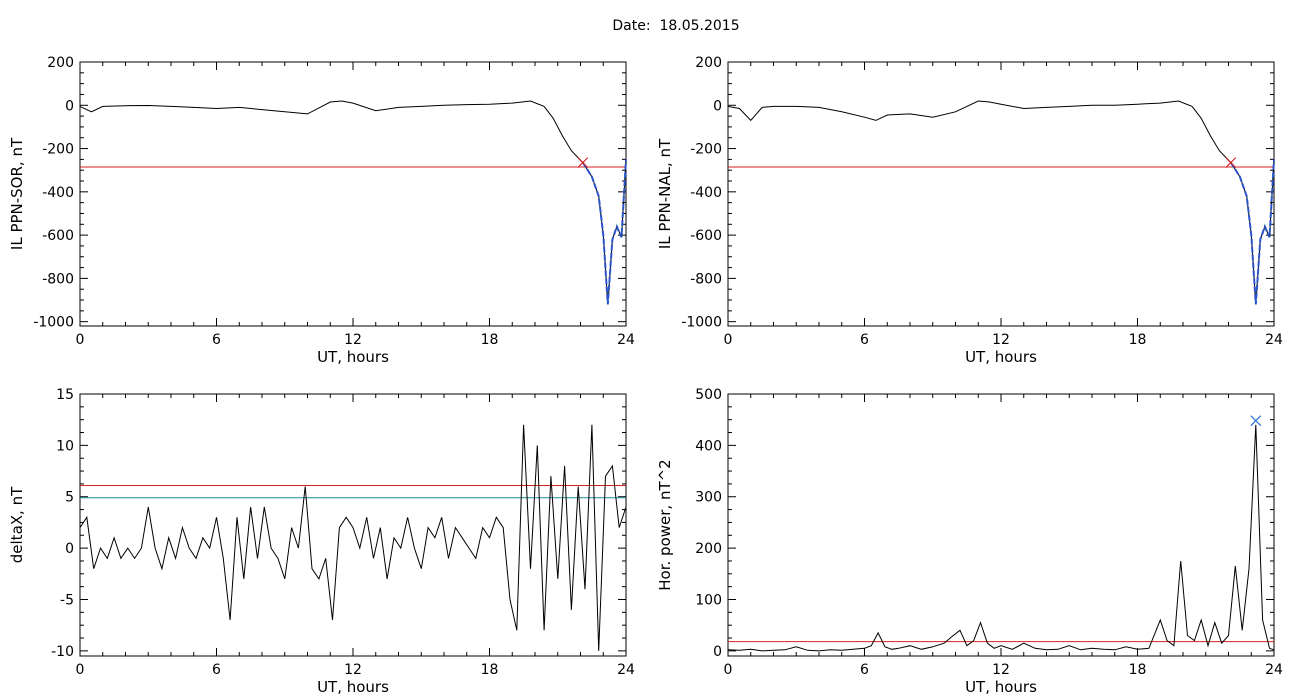 The image size is (1300, 700). Describe the element at coordinates (665, 193) in the screenshot. I see `y-axis-label: IL PPN-NAL, nT` at that location.